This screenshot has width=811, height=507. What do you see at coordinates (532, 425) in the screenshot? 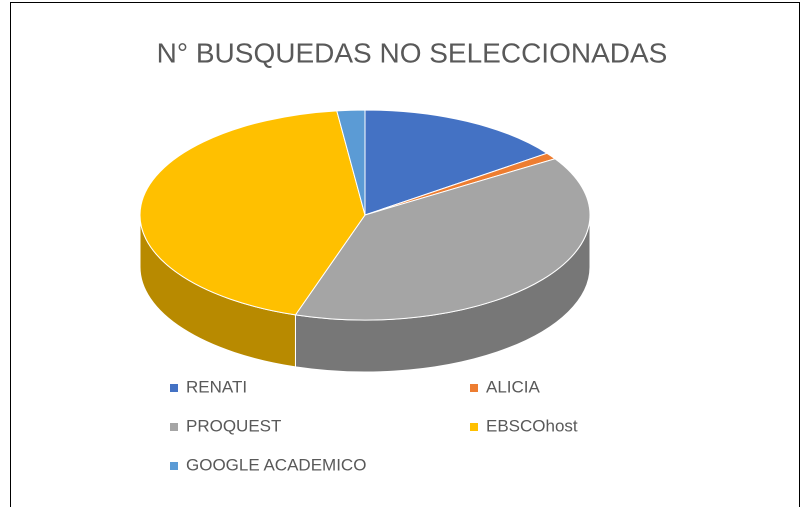
I see `legend-label: EBSCOhost` at bounding box center [532, 425].